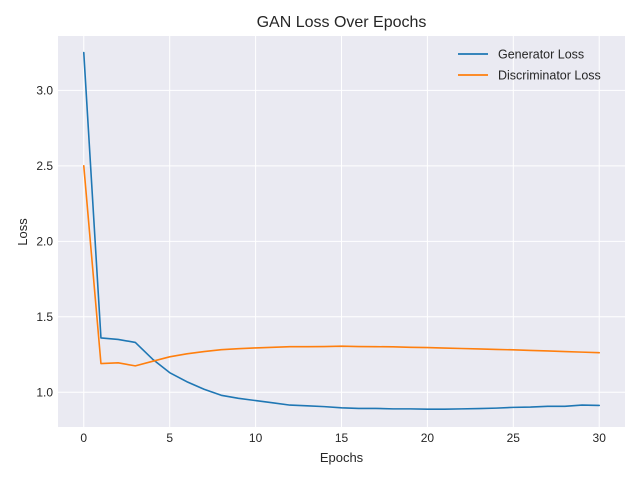  What do you see at coordinates (342, 457) in the screenshot?
I see `x-axis-label: Epochs` at bounding box center [342, 457].